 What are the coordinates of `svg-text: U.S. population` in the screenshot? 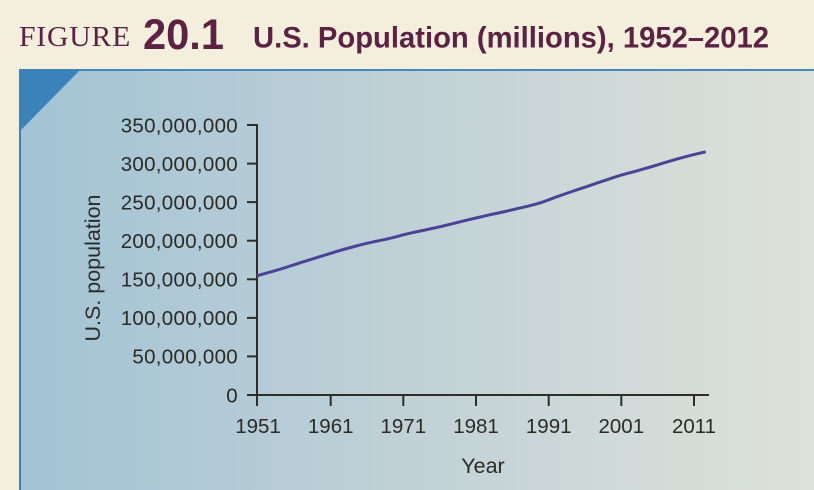 It's located at (93, 267).